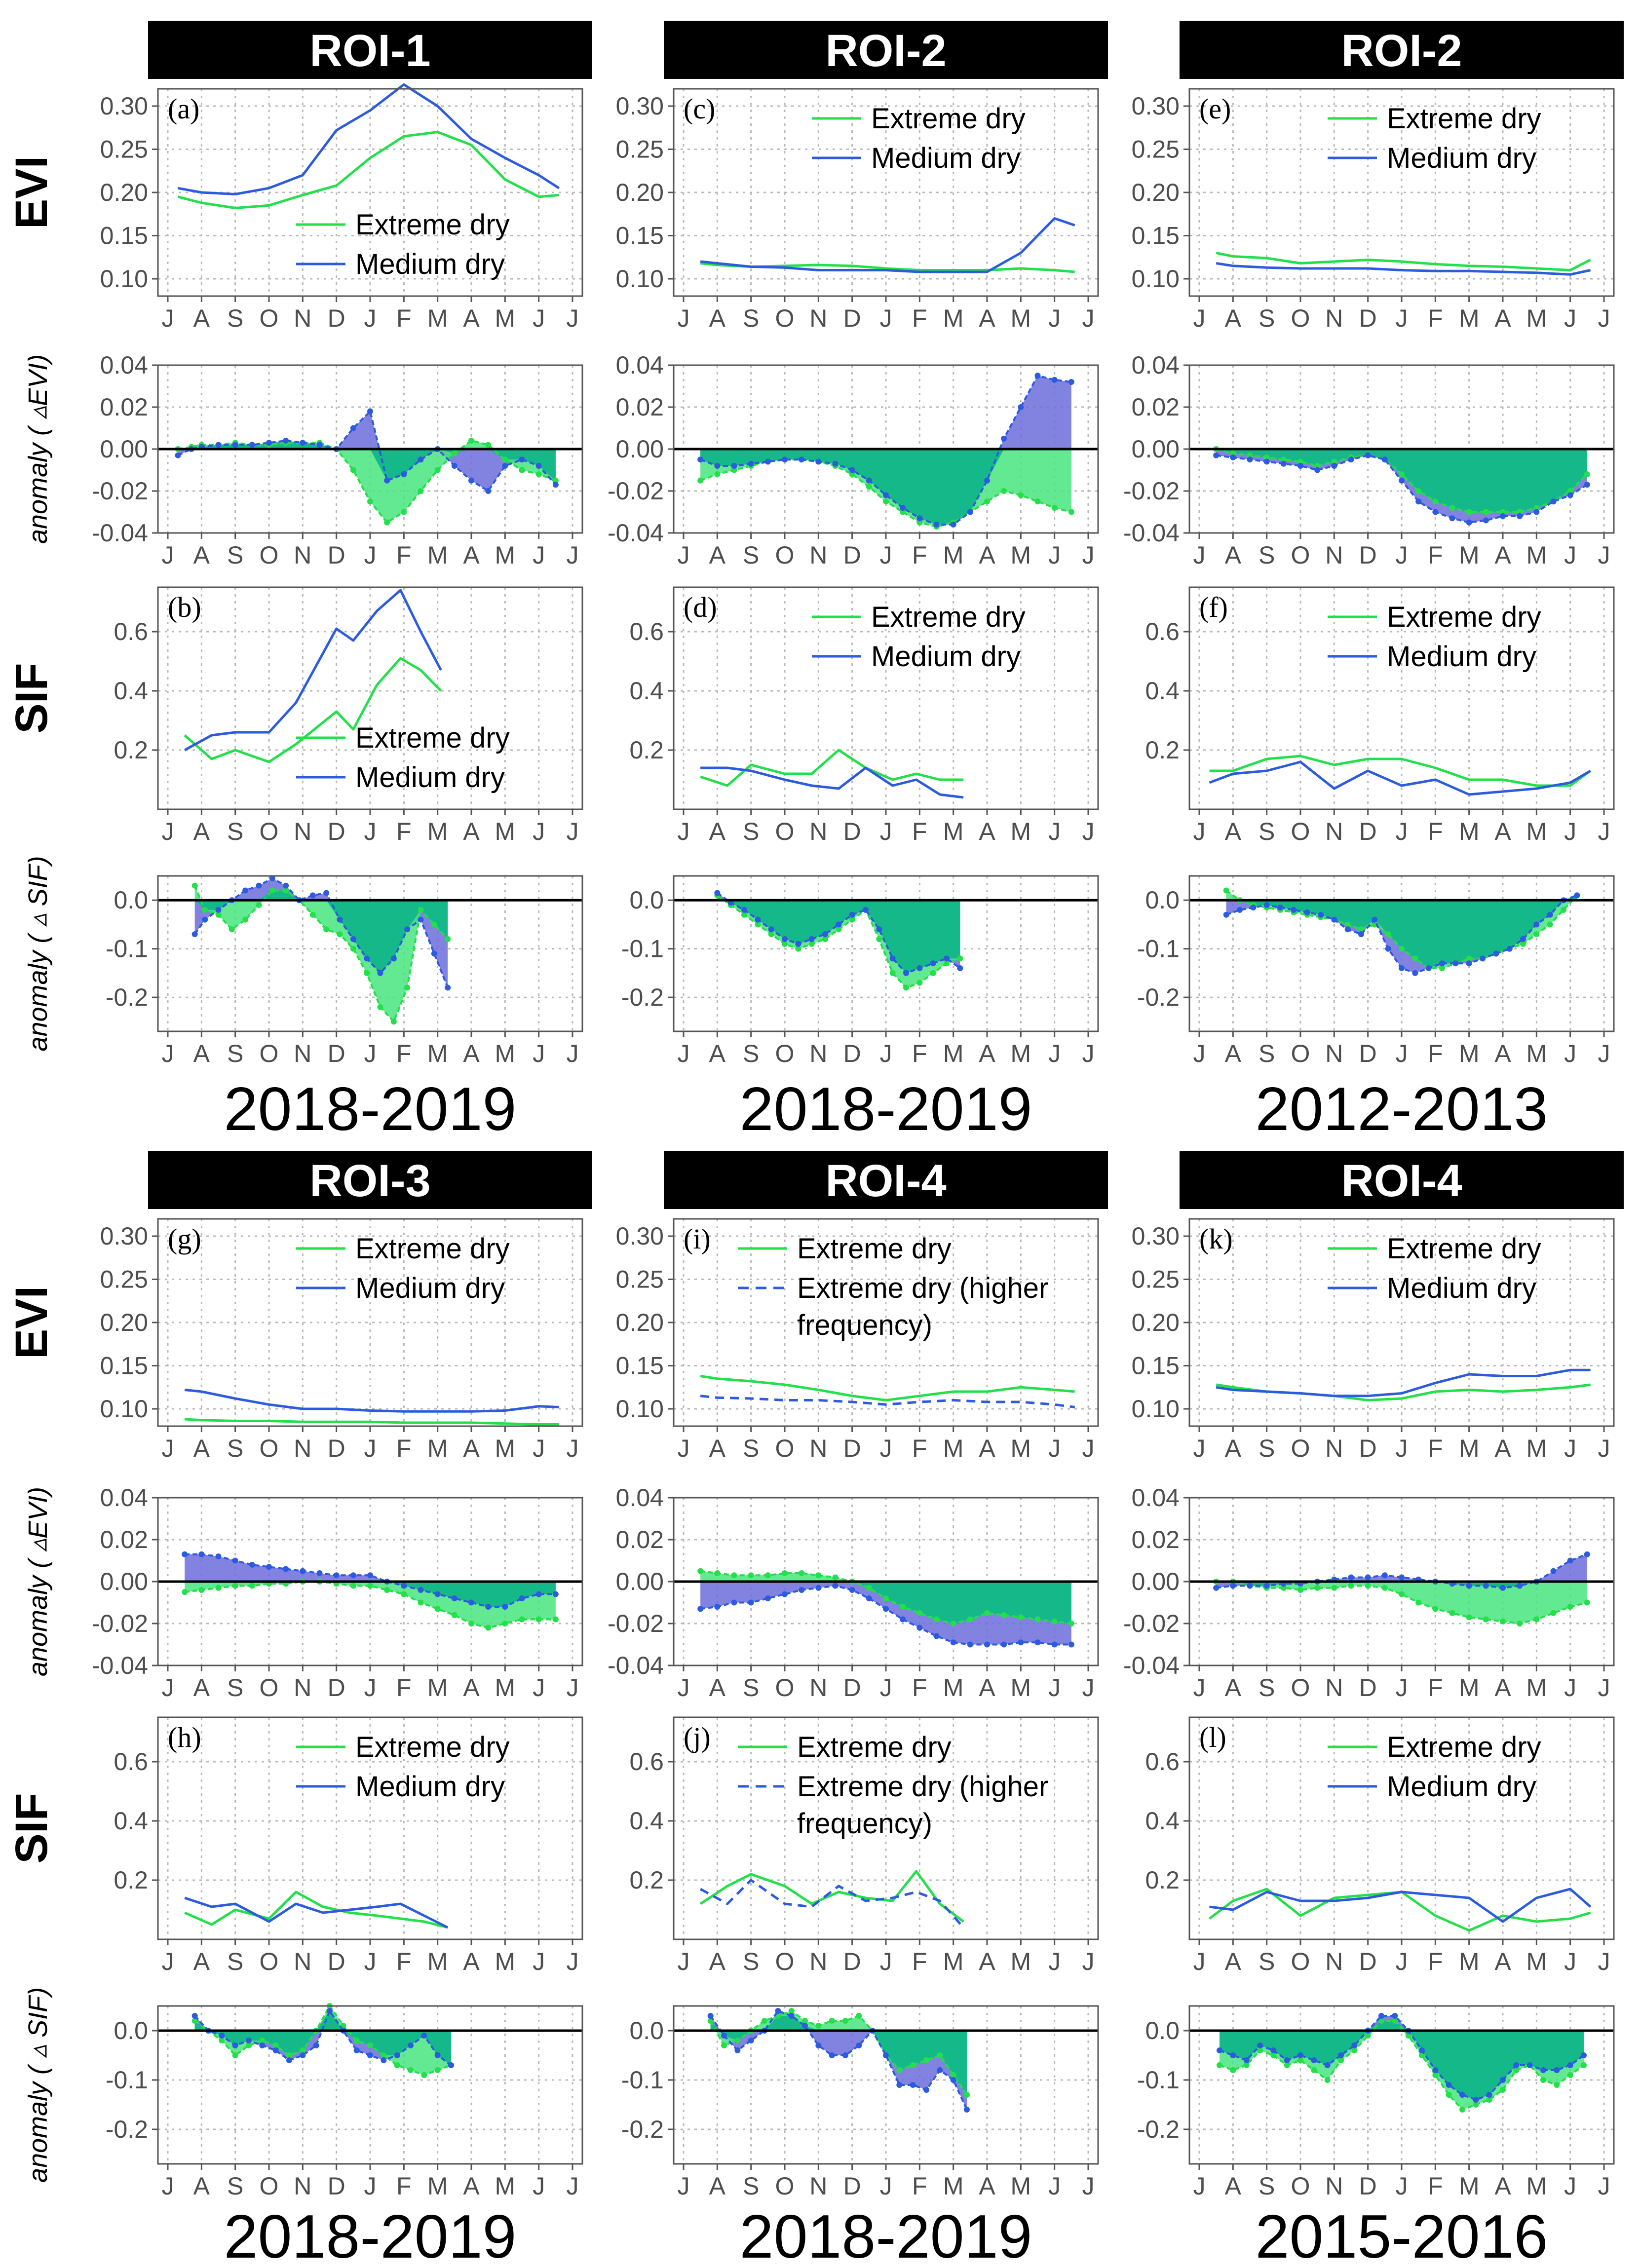  I want to click on y-tick-label: 0.2, so click(131, 750).